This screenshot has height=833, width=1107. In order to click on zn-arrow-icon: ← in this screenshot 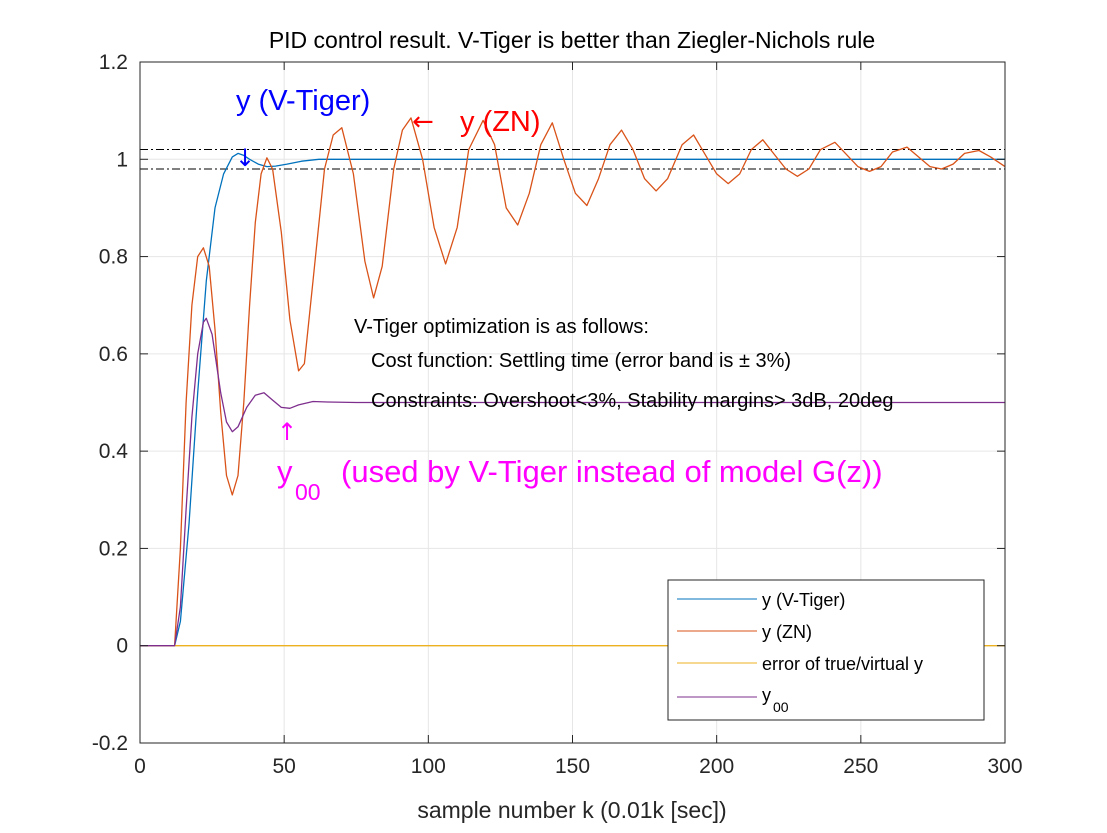, I will do `click(423, 122)`.